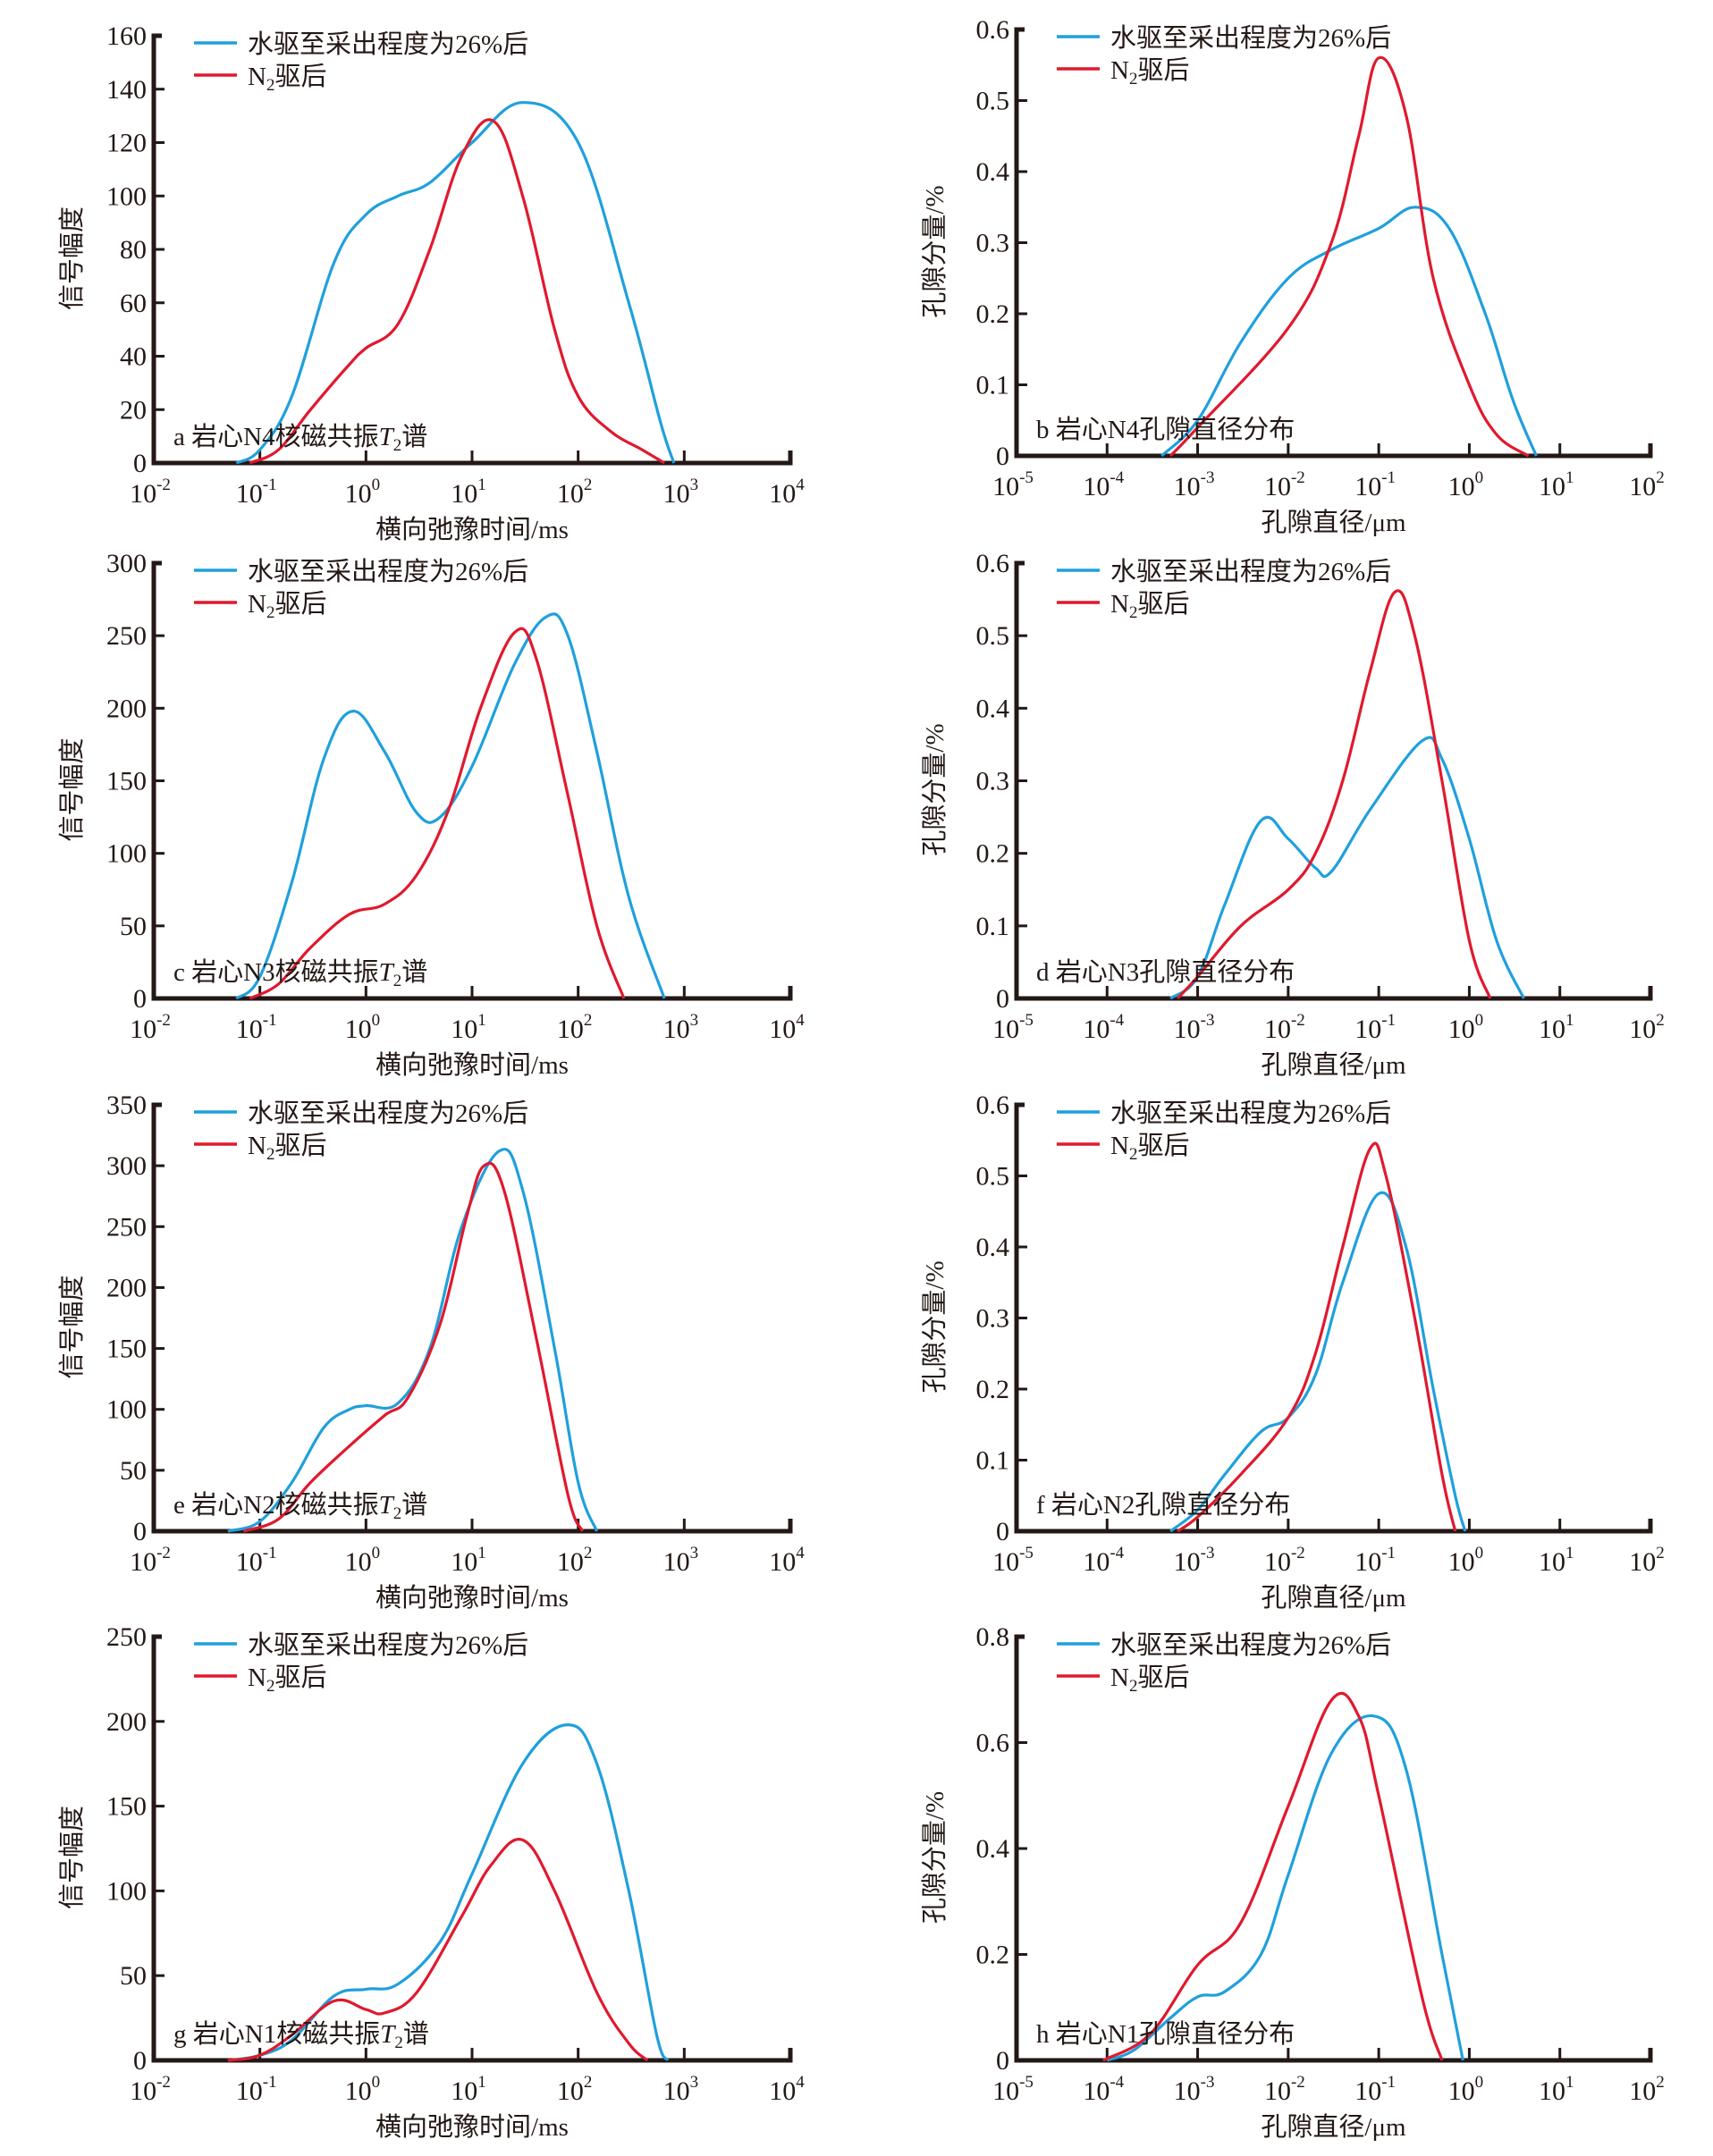 This screenshot has height=2156, width=1713. Describe the element at coordinates (1117, 478) in the screenshot. I see `x-tick-exponent: -4` at that location.